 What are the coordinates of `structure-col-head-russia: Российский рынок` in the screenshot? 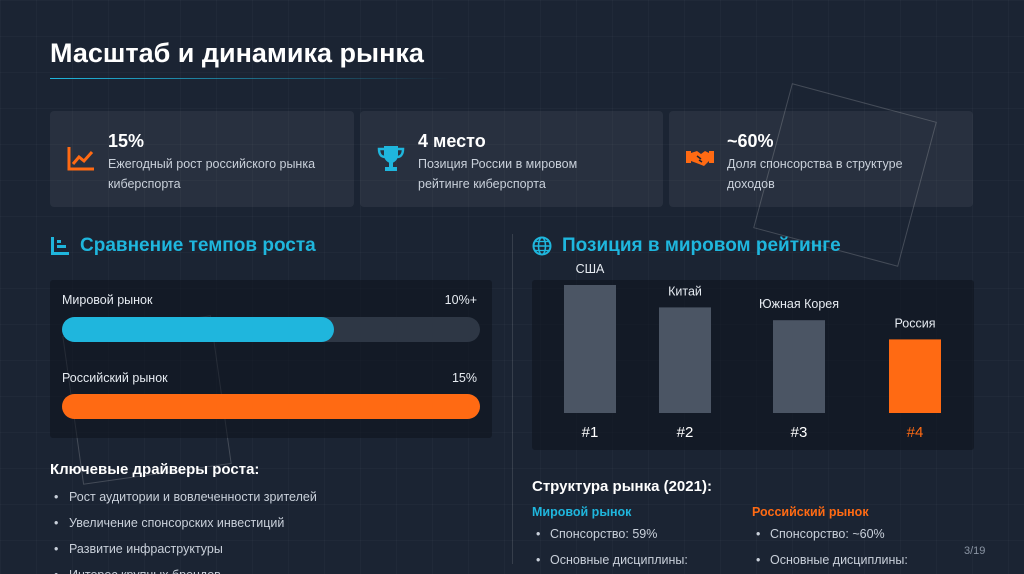 It's located at (810, 512).